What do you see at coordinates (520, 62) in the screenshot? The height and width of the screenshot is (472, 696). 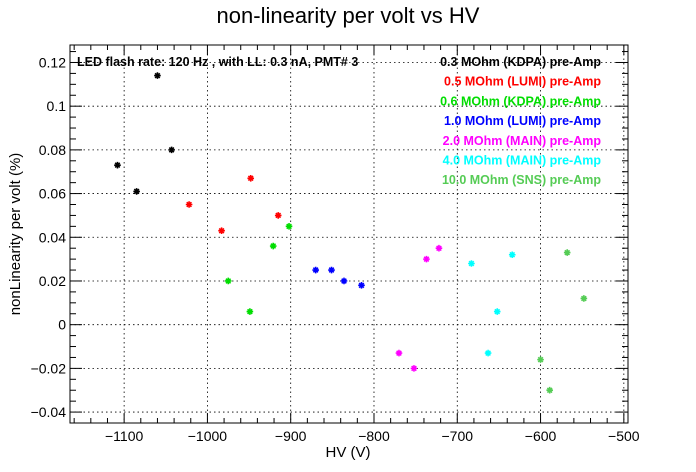 I see `legend-entry-1: 0.3 MOhm (KDPA) pre-Amp` at bounding box center [520, 62].